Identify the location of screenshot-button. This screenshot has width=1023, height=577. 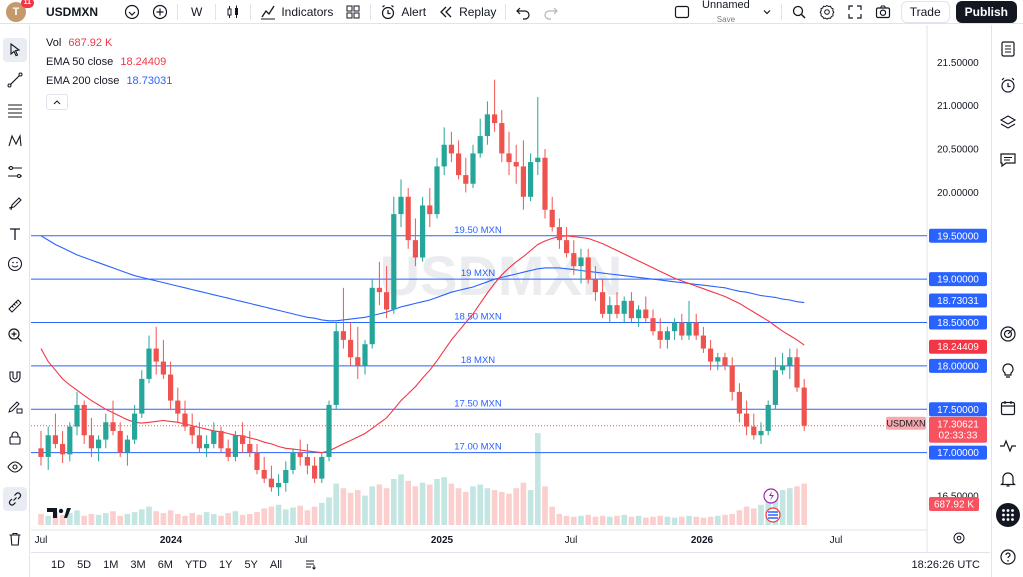
(883, 12).